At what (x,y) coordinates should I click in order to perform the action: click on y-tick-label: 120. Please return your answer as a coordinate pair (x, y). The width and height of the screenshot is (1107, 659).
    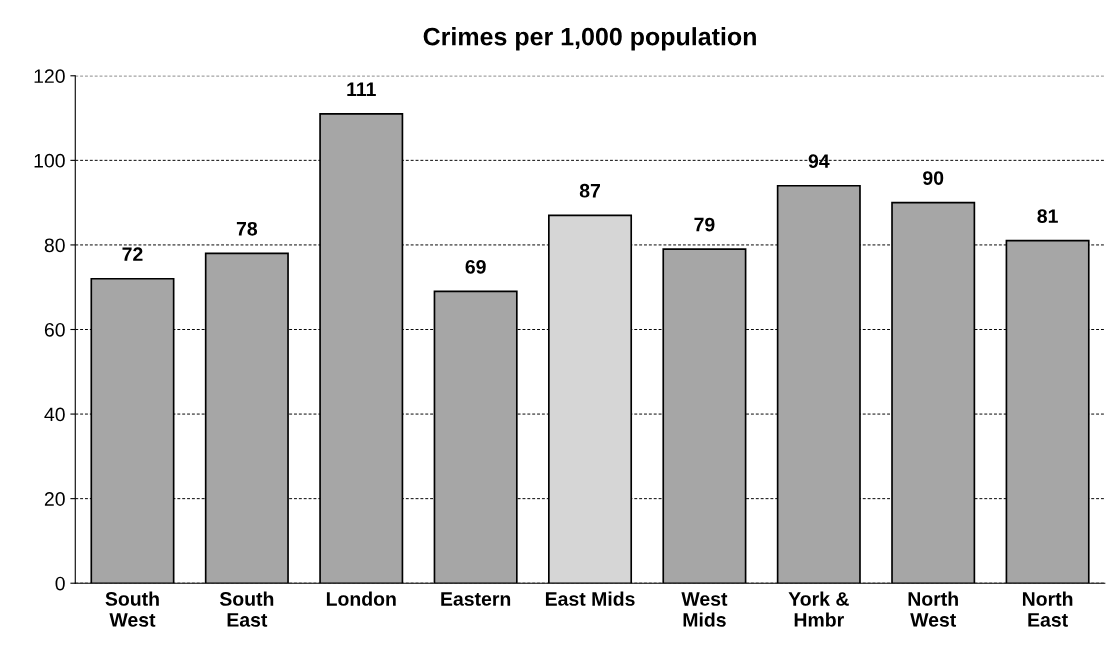
    Looking at the image, I should click on (49, 76).